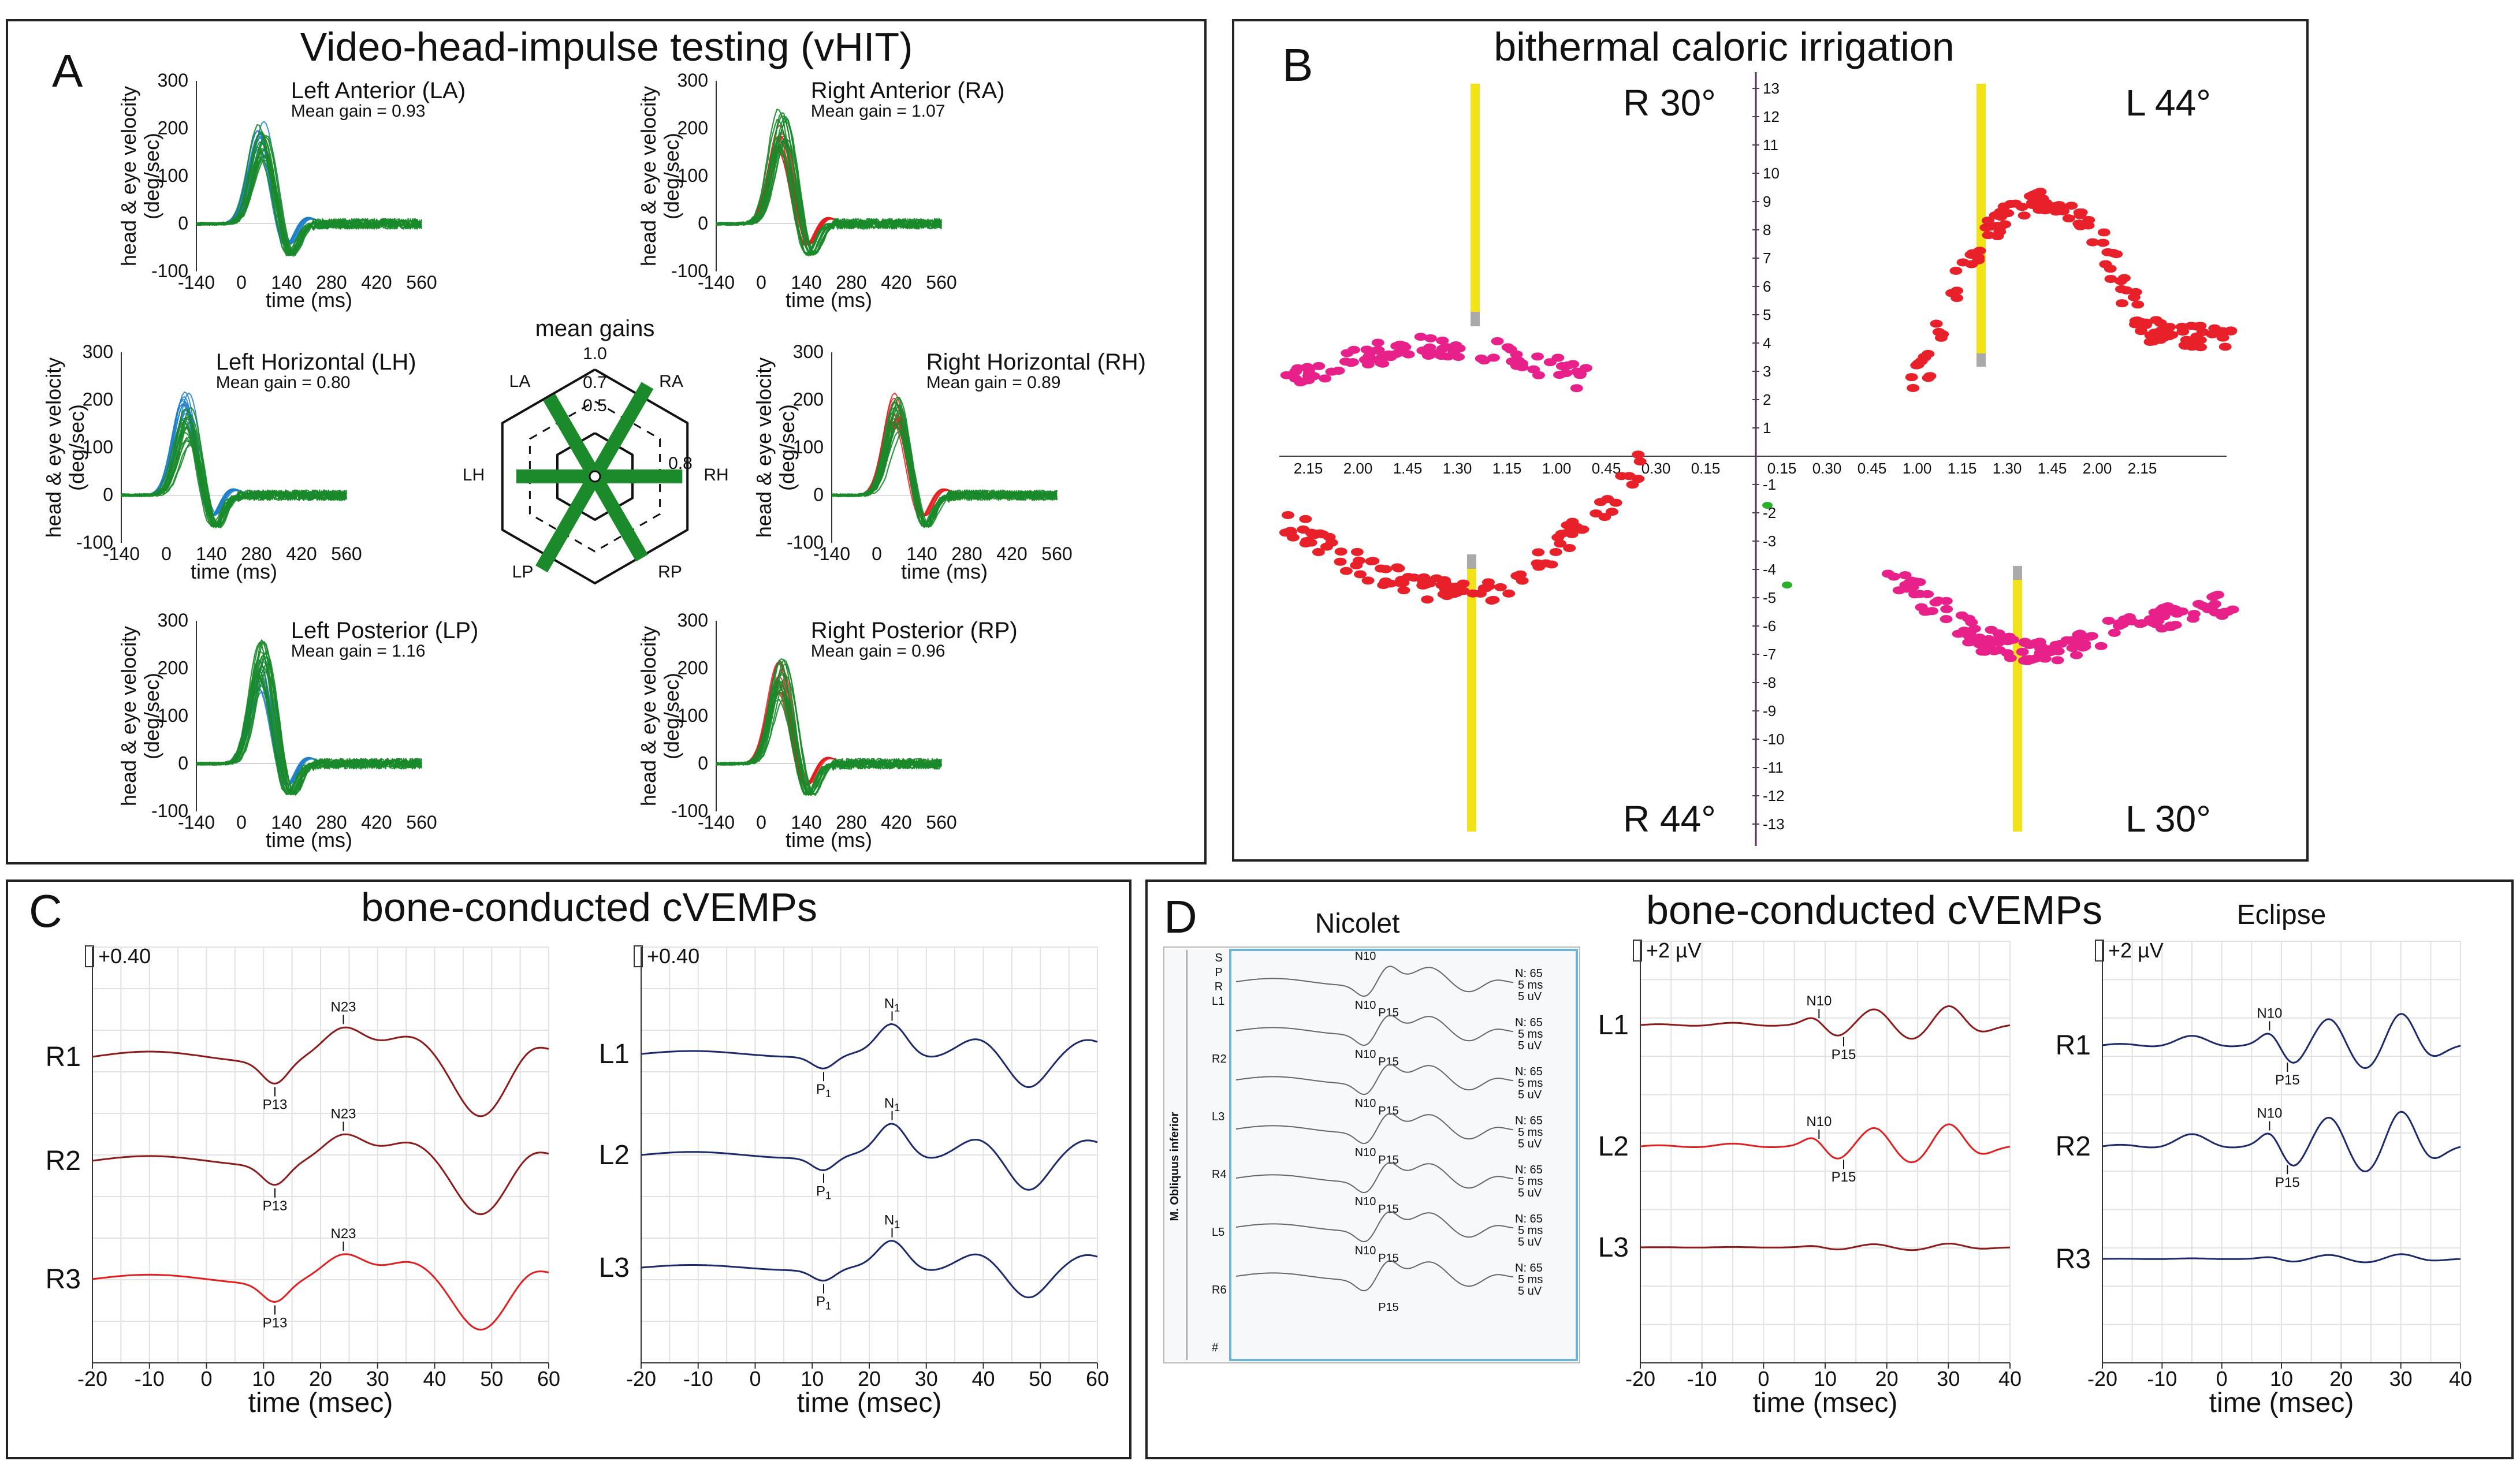 The height and width of the screenshot is (1472, 2520). I want to click on caloric-point-green, so click(1767, 505).